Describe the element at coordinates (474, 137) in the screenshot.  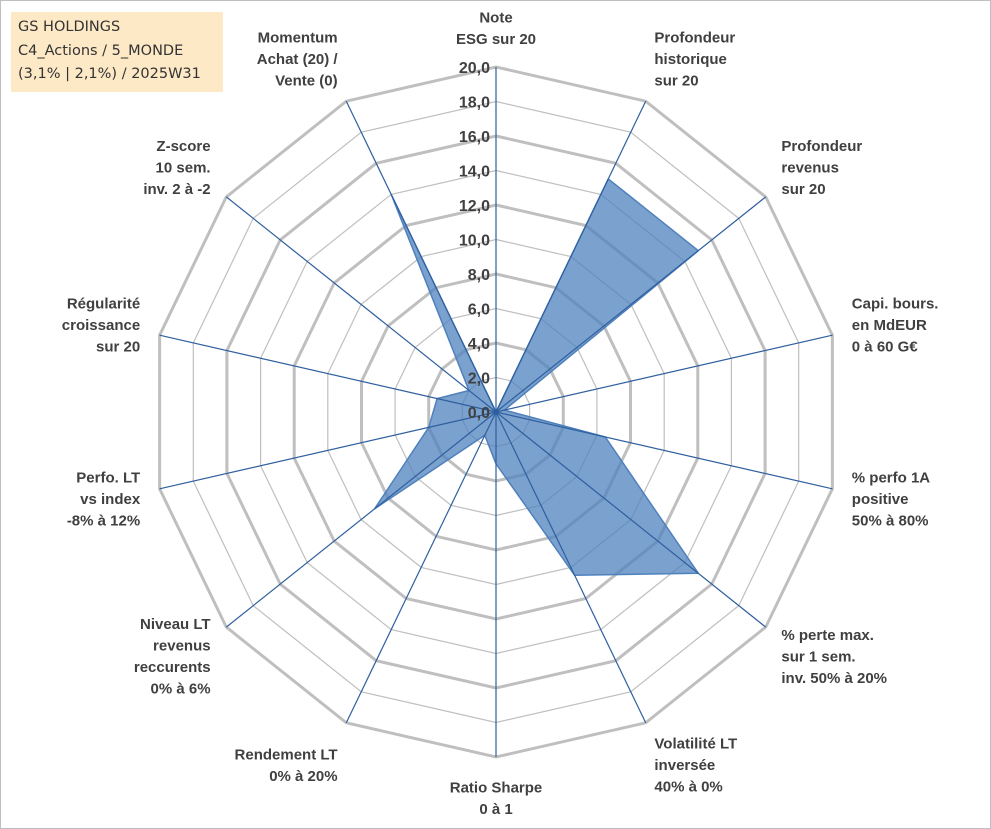
I see `tick-label: 16,0` at that location.